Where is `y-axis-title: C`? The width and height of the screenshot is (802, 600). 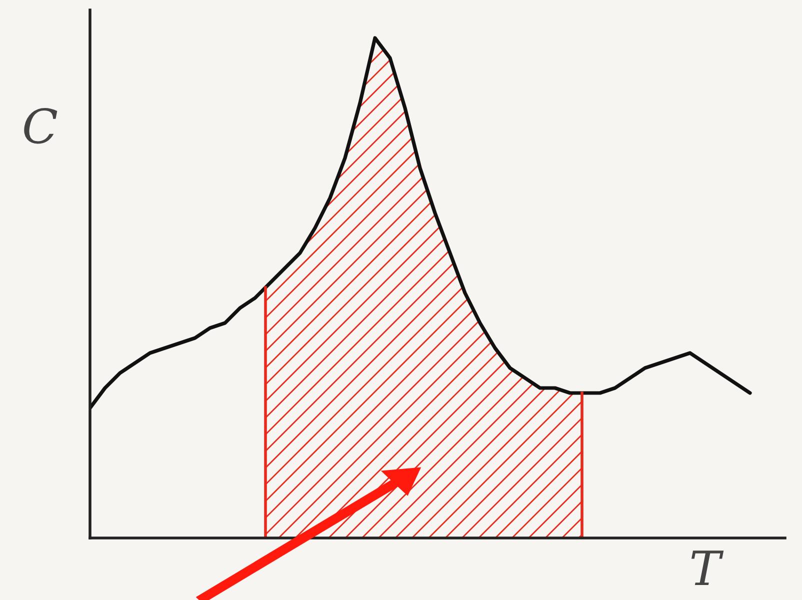 y-axis-title: C is located at coordinates (41, 126).